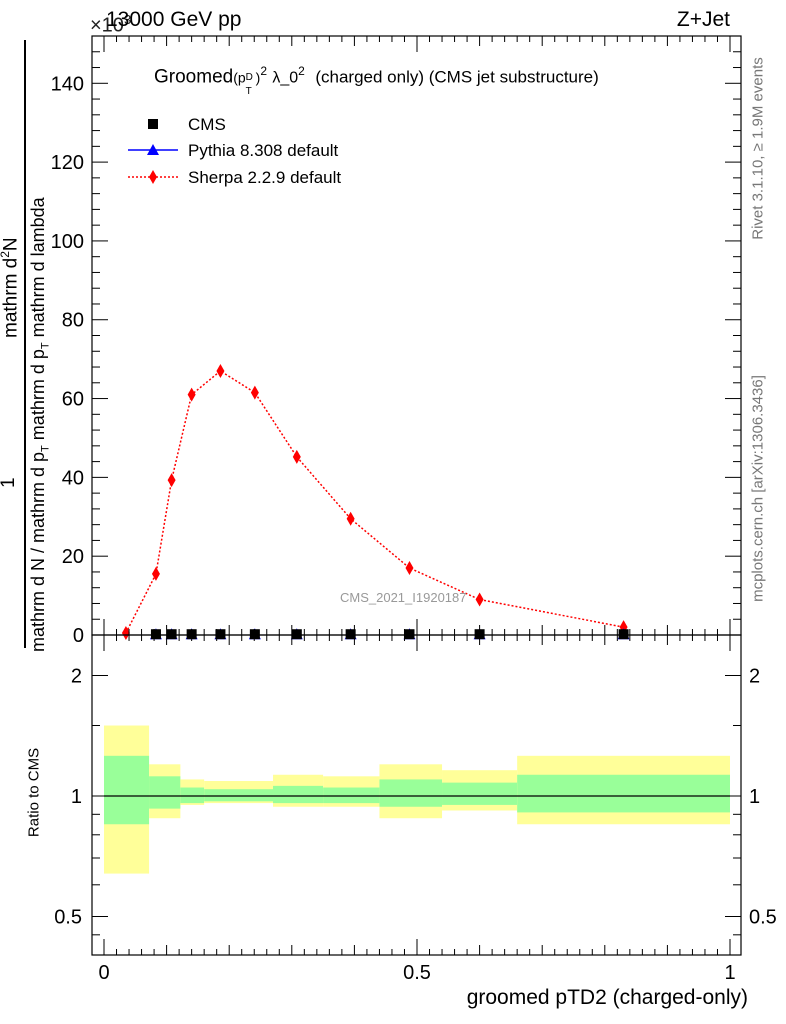  Describe the element at coordinates (758, 148) in the screenshot. I see `rivet-label: Rivet 3.1.10, ≥ 1.9M events` at that location.